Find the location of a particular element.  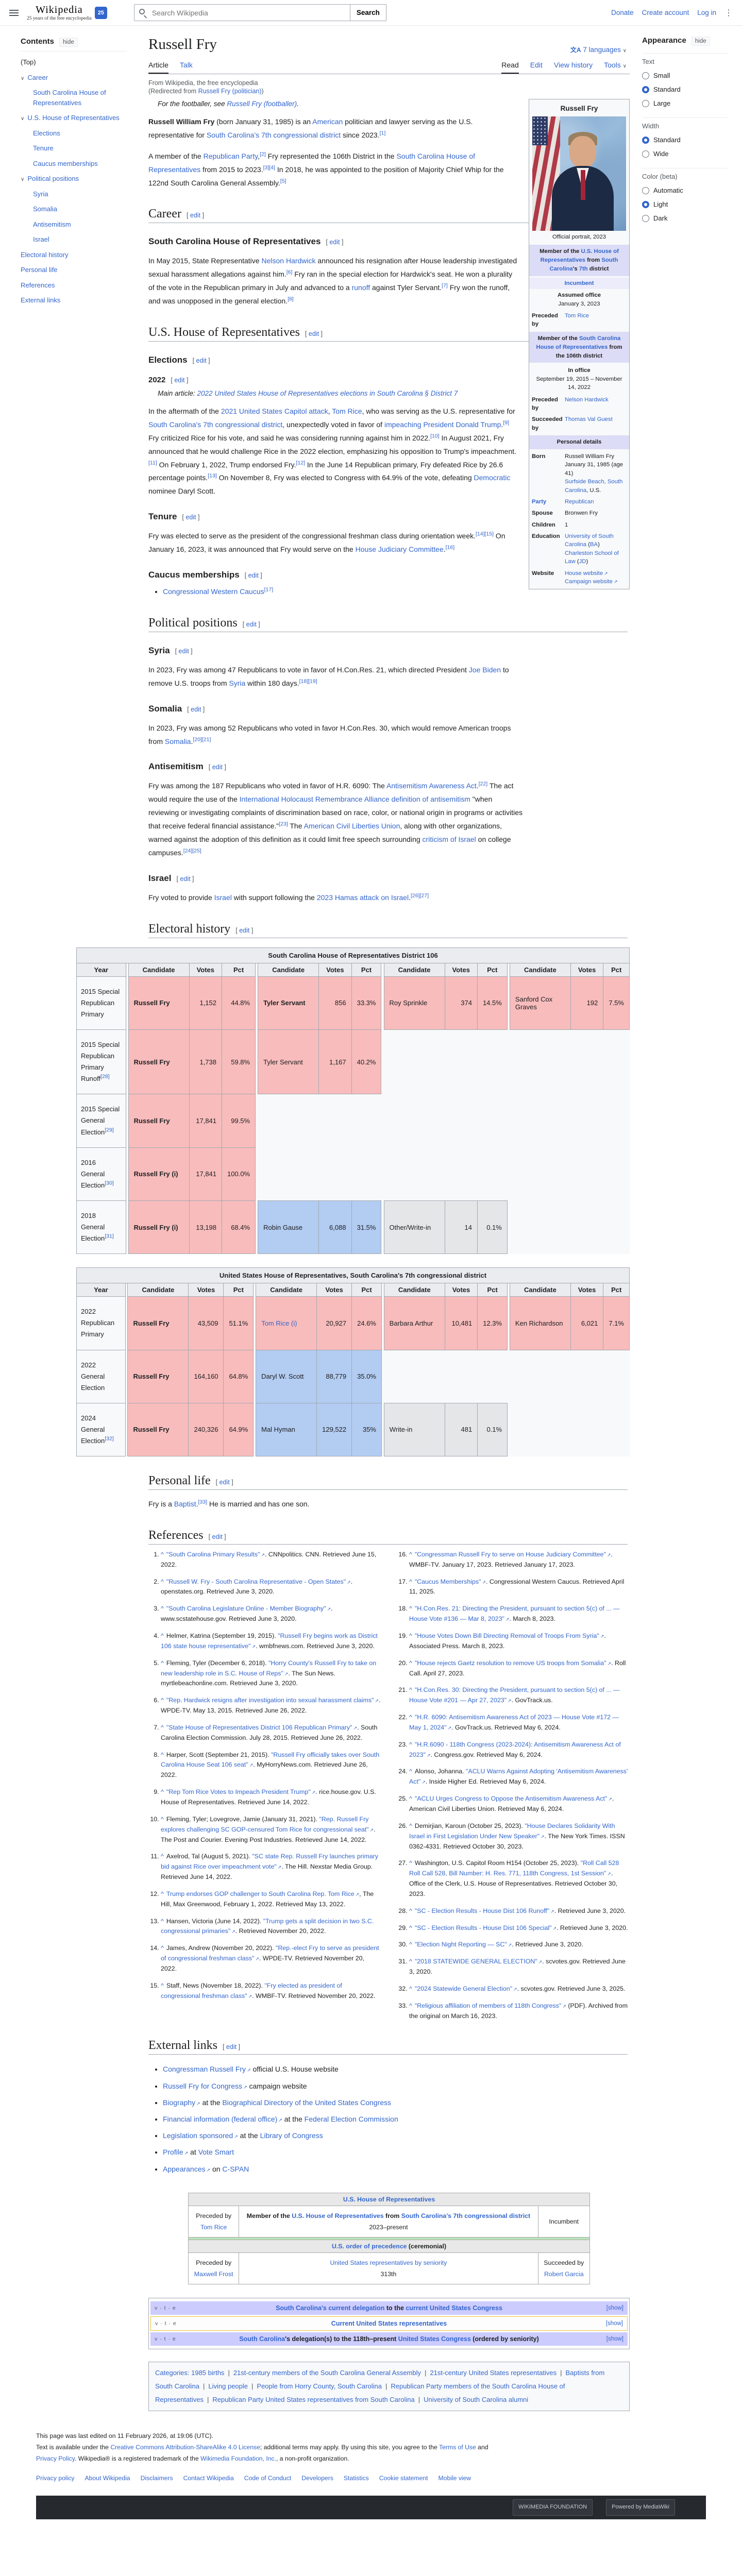

reference-superscript: [22] is located at coordinates (483, 784).